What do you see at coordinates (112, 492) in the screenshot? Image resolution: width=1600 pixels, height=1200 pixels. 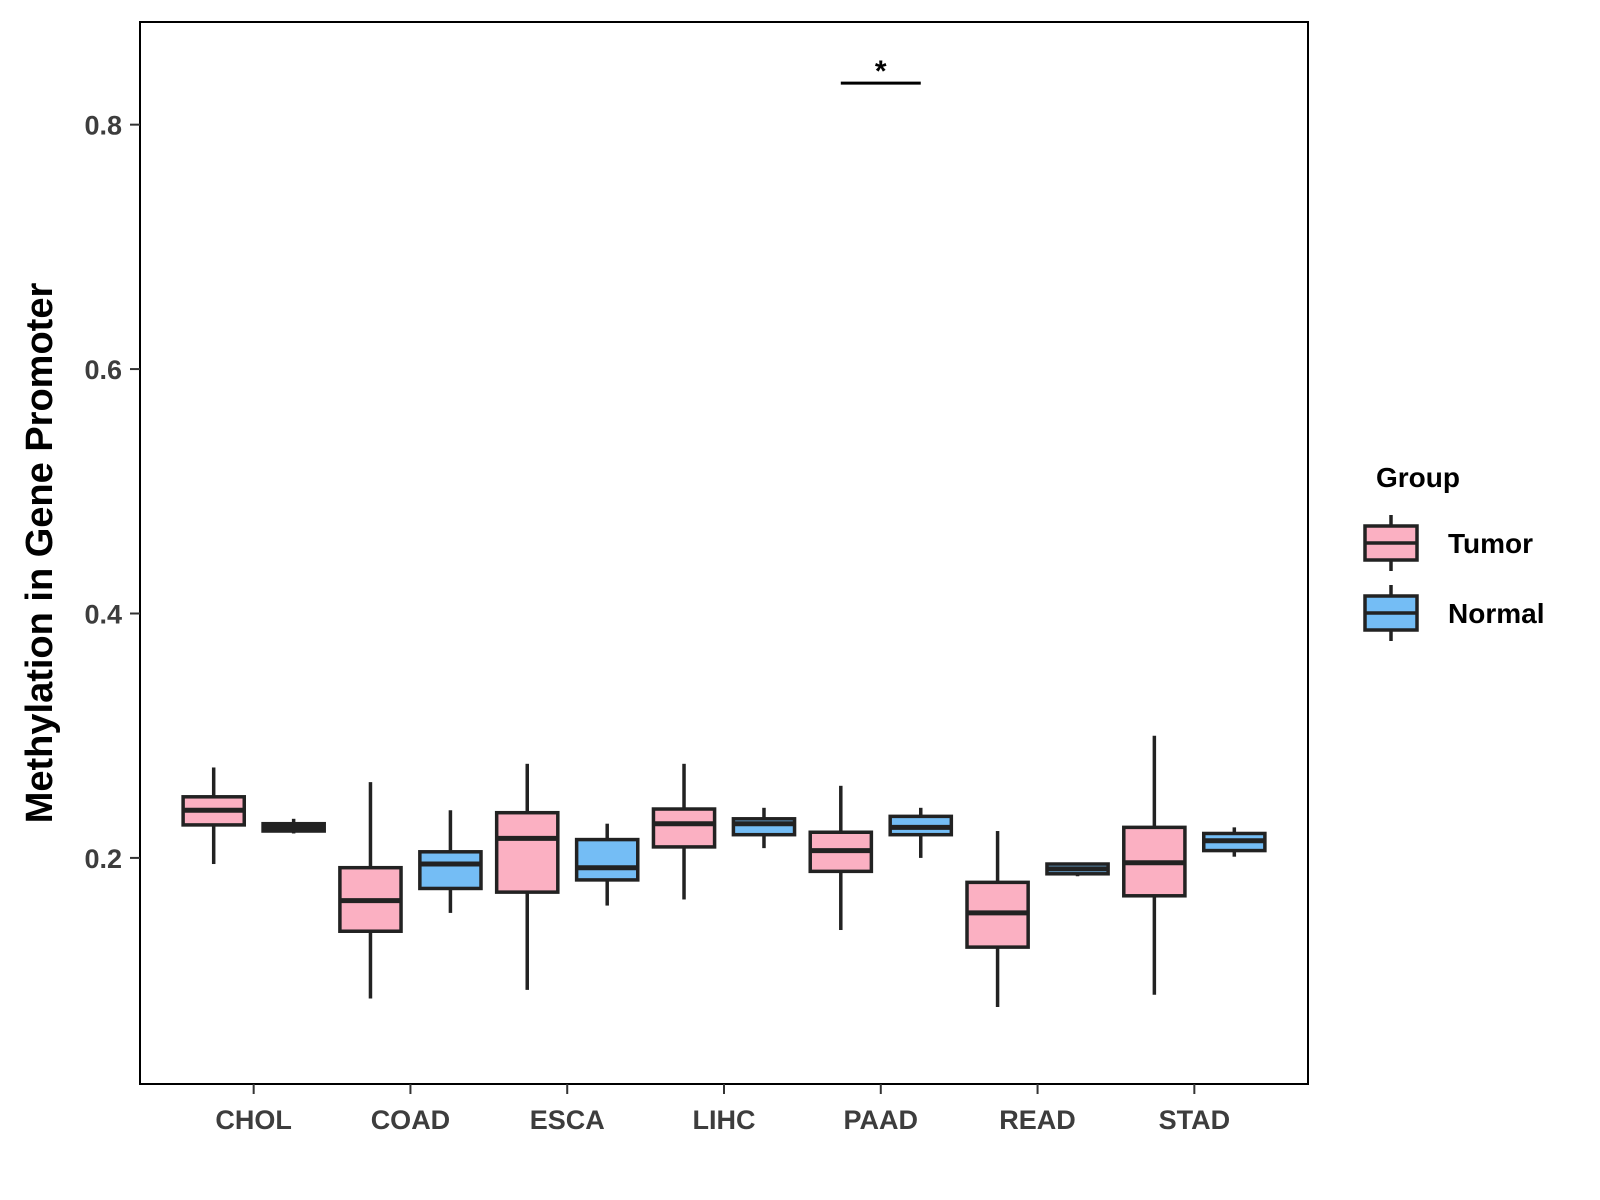 I see `y-axis: 0.2 0.4 0.6 0.8` at bounding box center [112, 492].